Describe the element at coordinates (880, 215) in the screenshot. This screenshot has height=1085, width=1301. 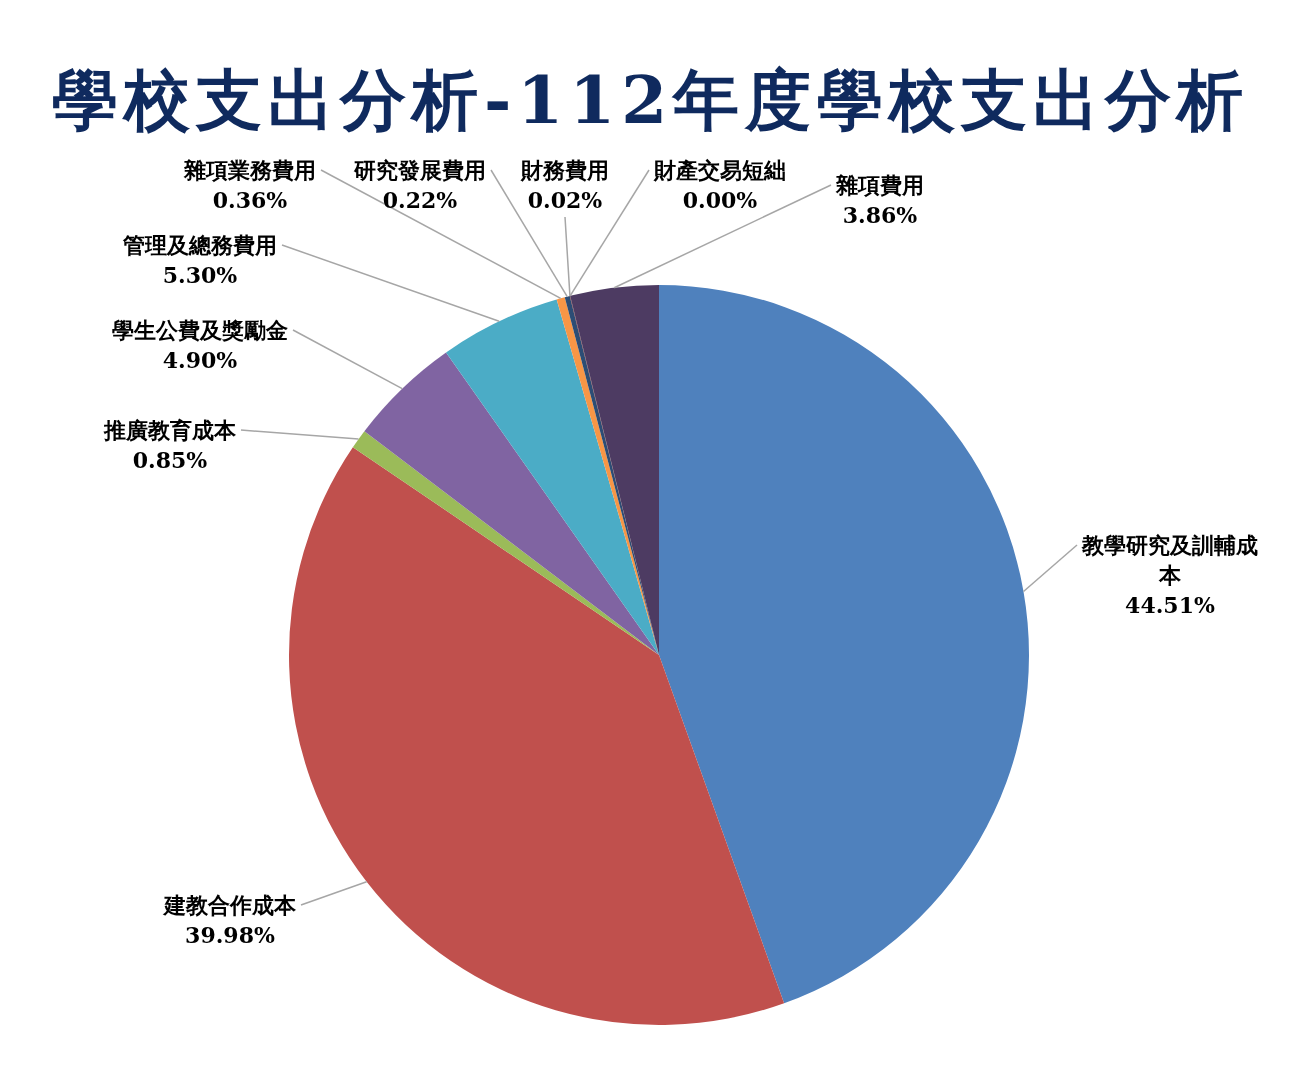
I see `data-label: 3.86%` at that location.